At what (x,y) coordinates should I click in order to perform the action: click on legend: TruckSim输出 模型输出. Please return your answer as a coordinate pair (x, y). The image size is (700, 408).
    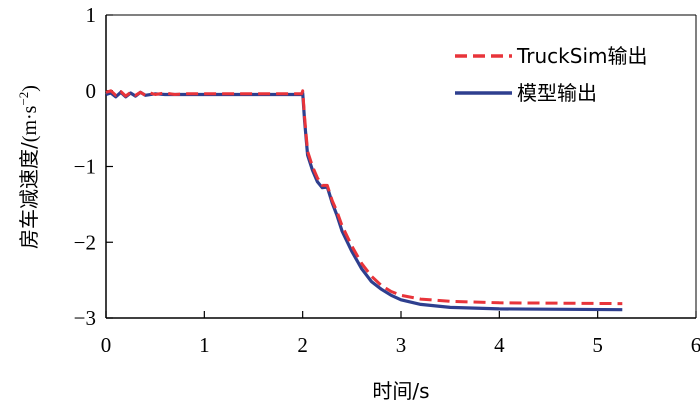
    Looking at the image, I should click on (551, 74).